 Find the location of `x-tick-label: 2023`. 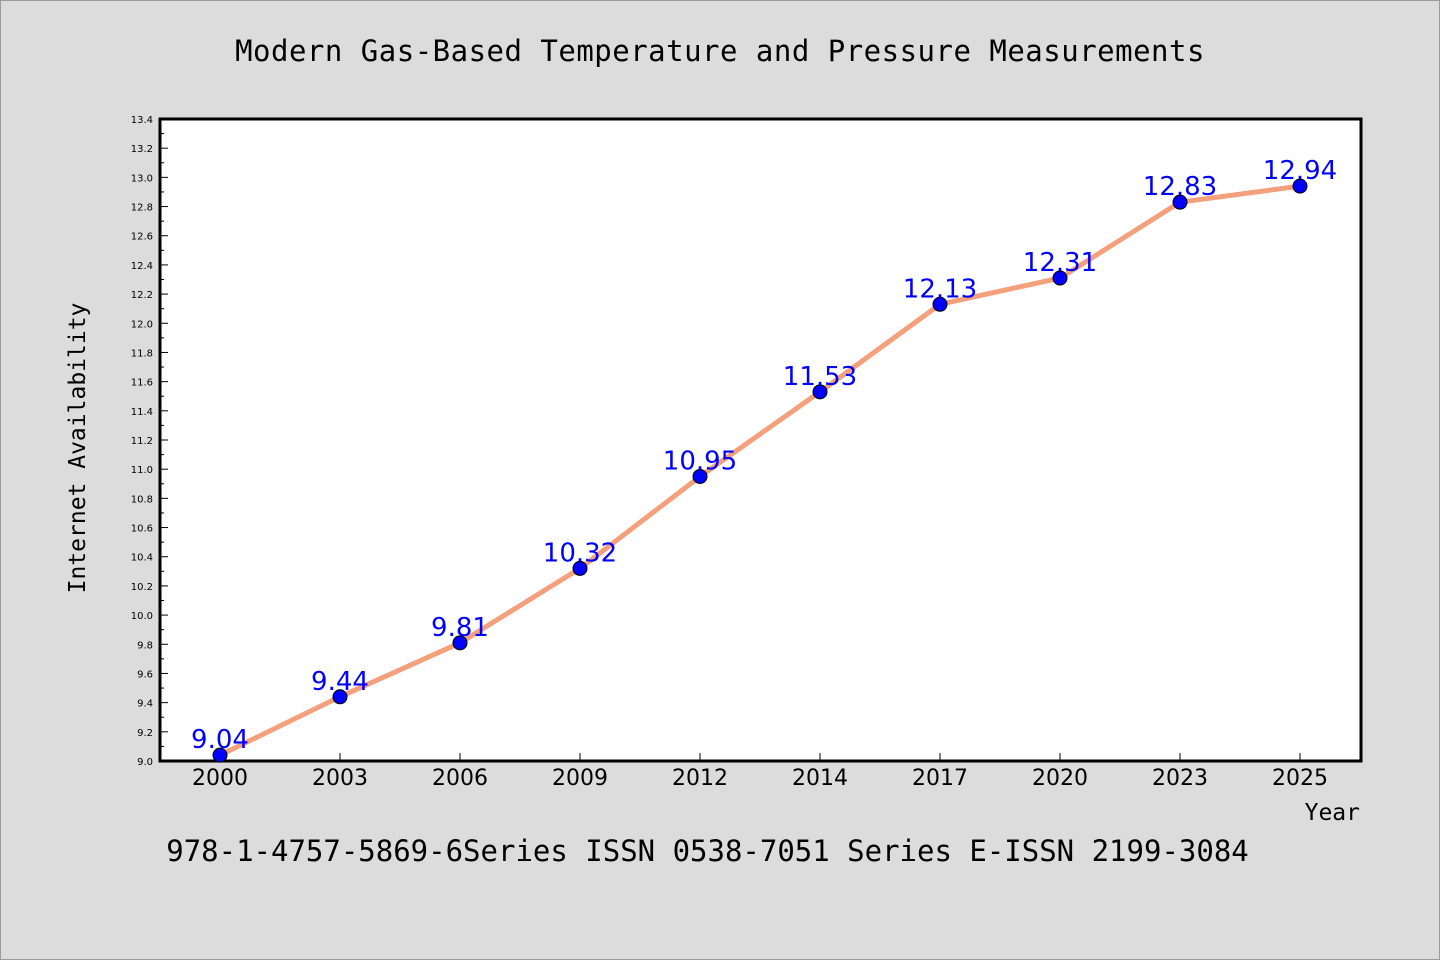

x-tick-label: 2023 is located at coordinates (1180, 778).